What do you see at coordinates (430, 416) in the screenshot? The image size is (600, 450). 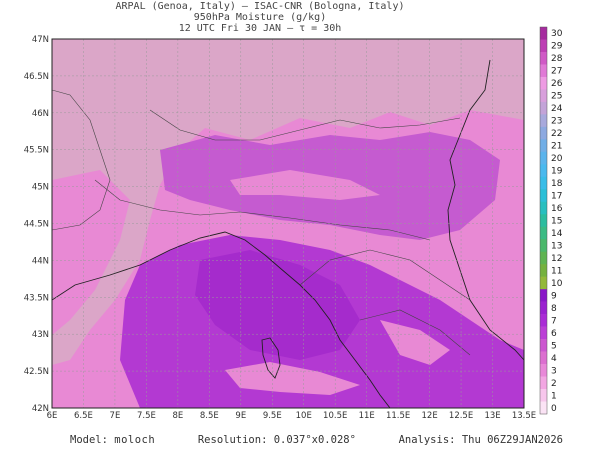 I see `longitude-tick-label: 12E` at bounding box center [430, 416].